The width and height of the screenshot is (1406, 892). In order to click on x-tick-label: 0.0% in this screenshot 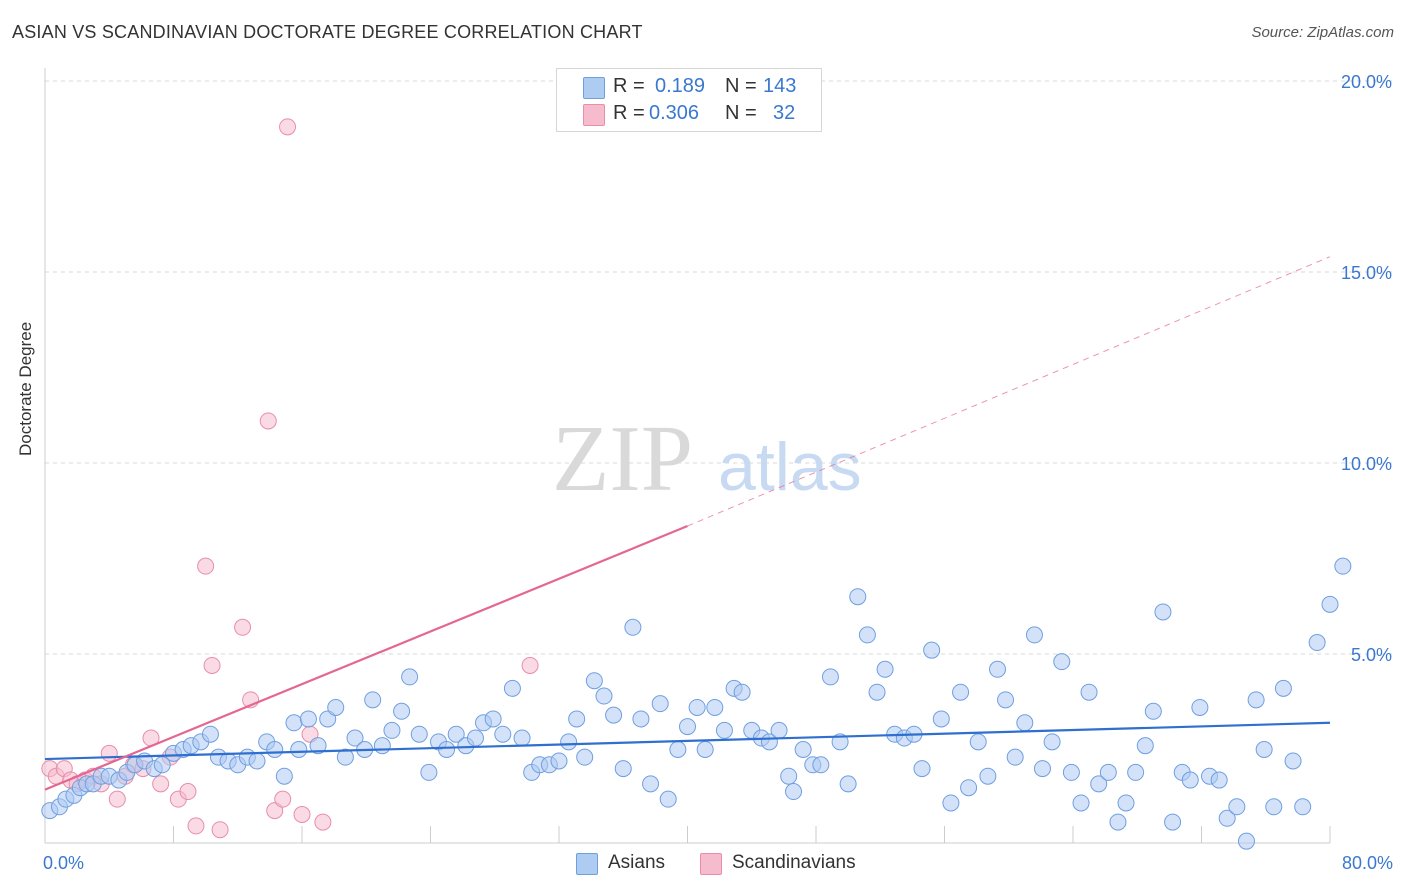, I will do `click(63, 863)`.